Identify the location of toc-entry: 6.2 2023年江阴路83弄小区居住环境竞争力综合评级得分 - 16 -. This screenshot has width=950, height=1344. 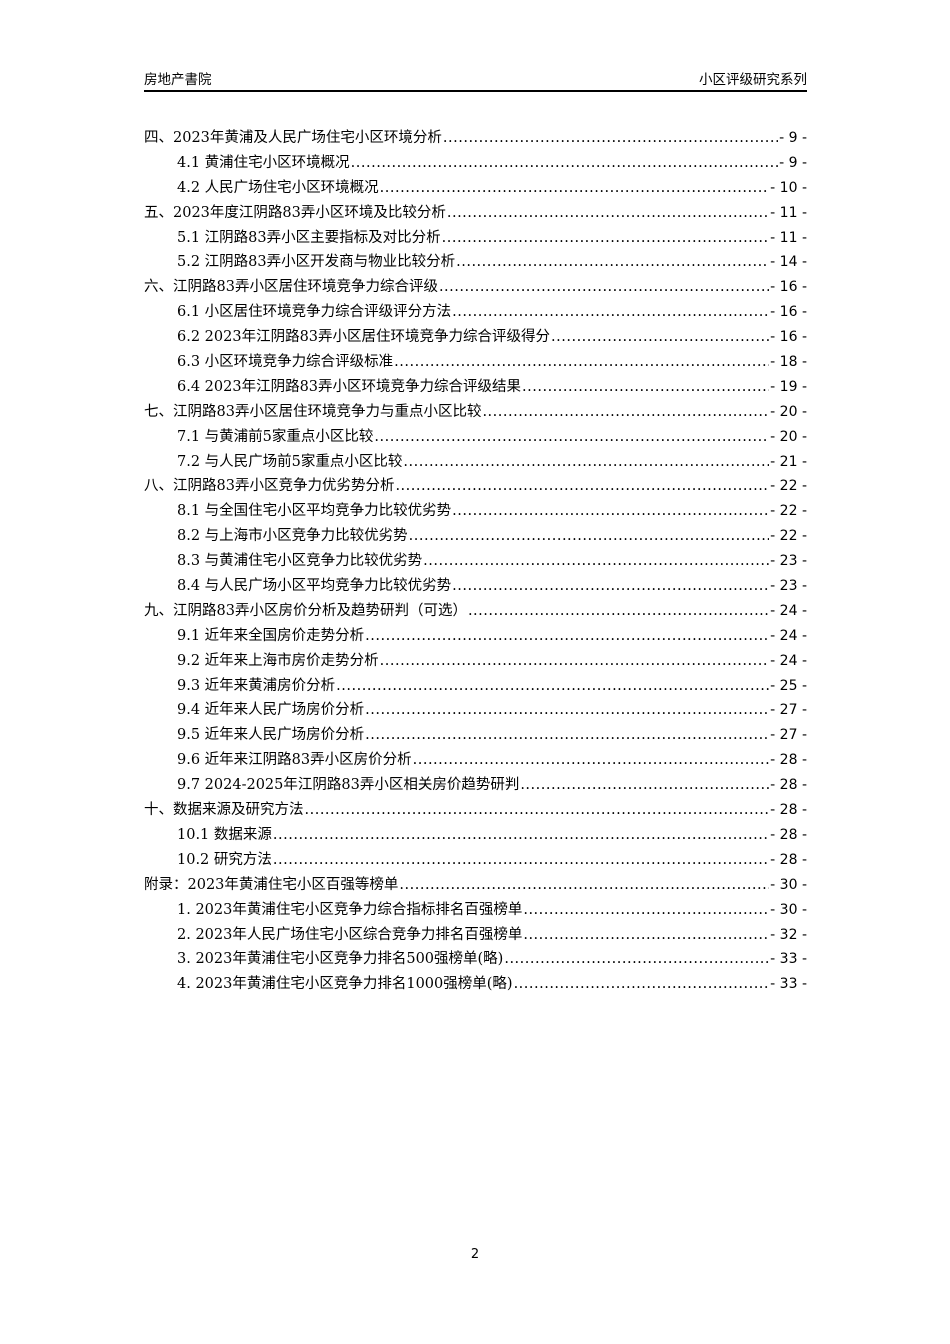
(475, 337).